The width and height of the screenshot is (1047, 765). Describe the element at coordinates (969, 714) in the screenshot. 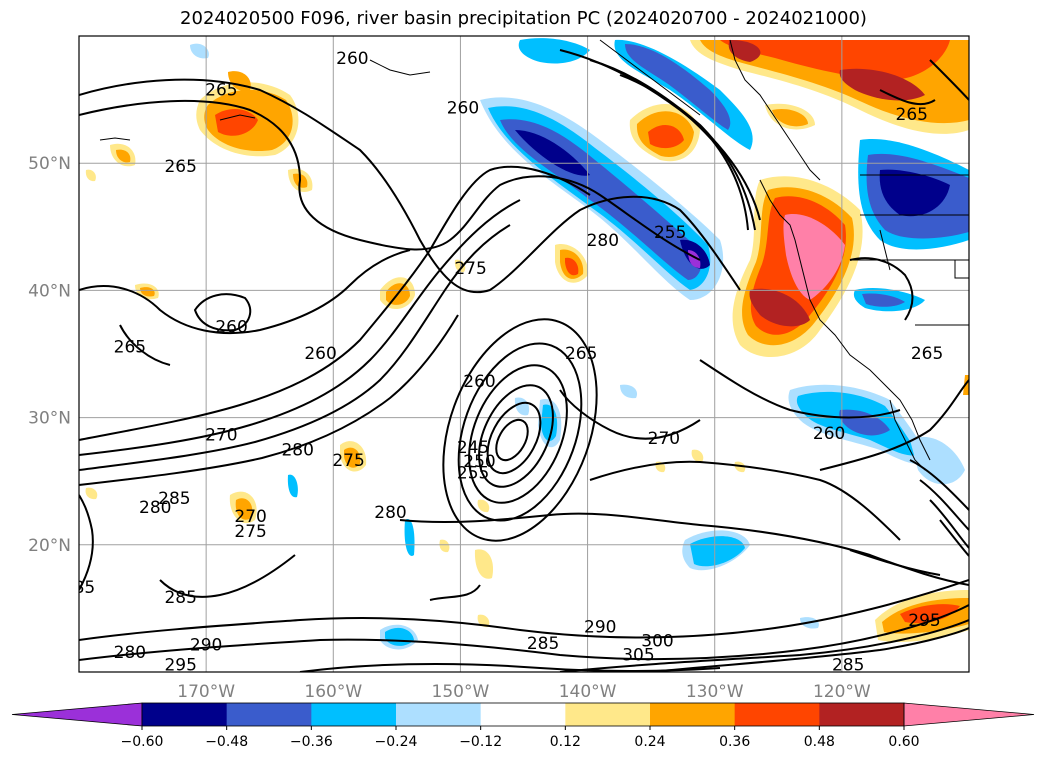

I see `colorbar-extend-high` at that location.